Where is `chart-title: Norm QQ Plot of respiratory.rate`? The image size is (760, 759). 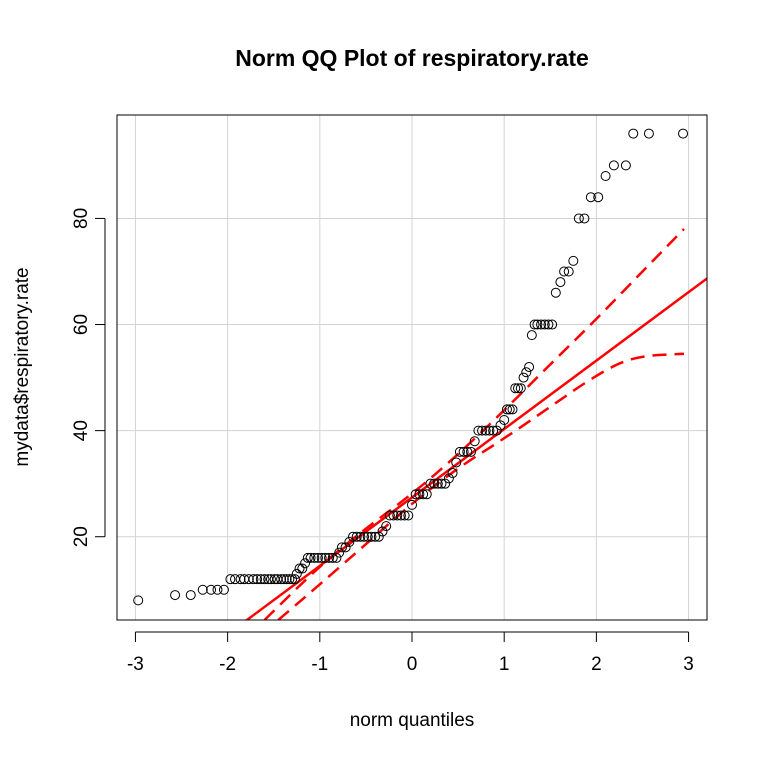 chart-title: Norm QQ Plot of respiratory.rate is located at coordinates (412, 58).